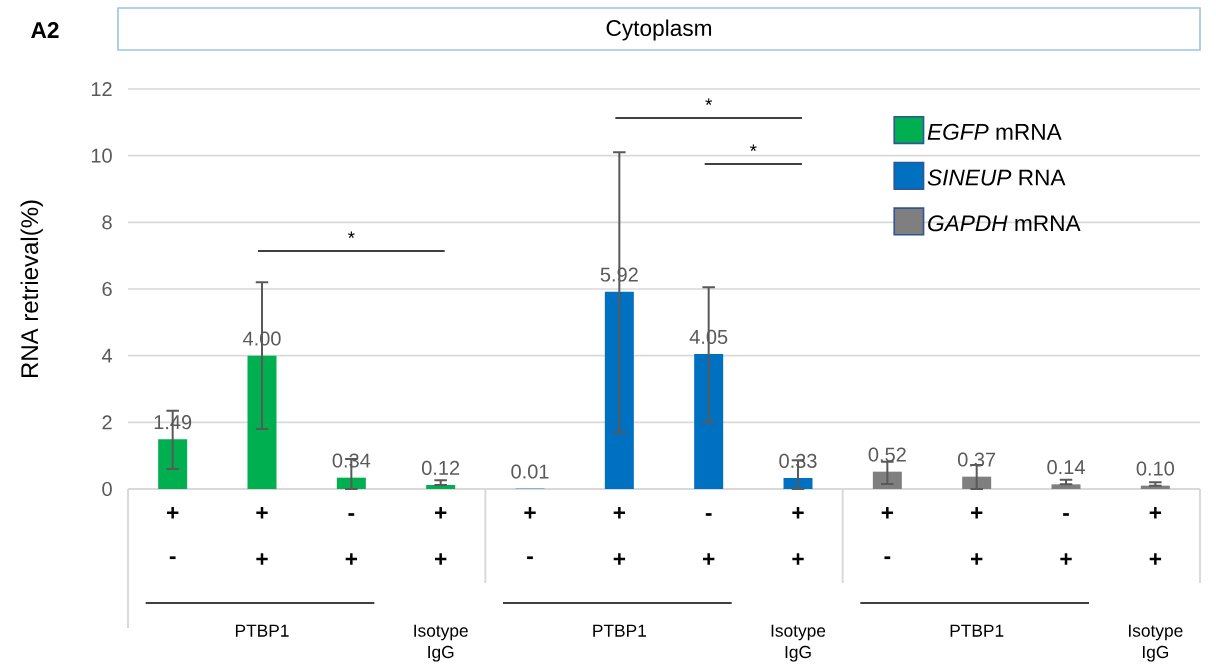 Image resolution: width=1216 pixels, height=671 pixels. Describe the element at coordinates (31, 289) in the screenshot. I see `y-axis-title: RNA retrieval(%)` at that location.